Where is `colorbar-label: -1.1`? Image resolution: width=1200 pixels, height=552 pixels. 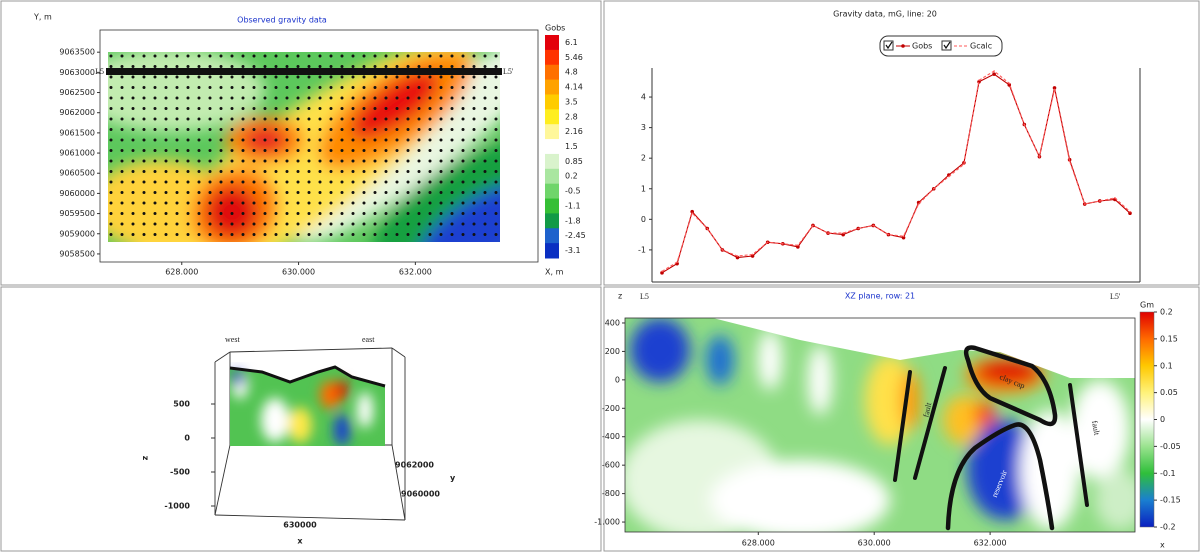 colorbar-label: -1.1 is located at coordinates (573, 205).